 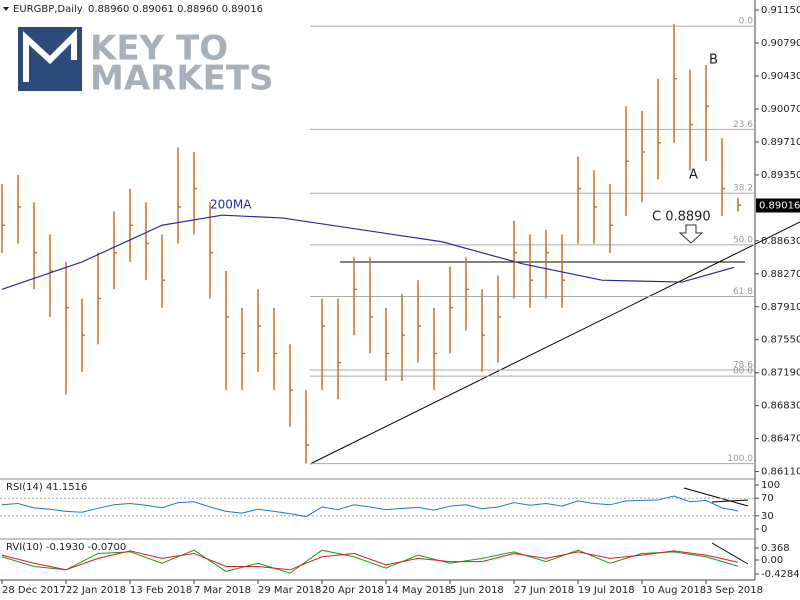 I want to click on ma-label: 200MA, so click(x=231, y=205).